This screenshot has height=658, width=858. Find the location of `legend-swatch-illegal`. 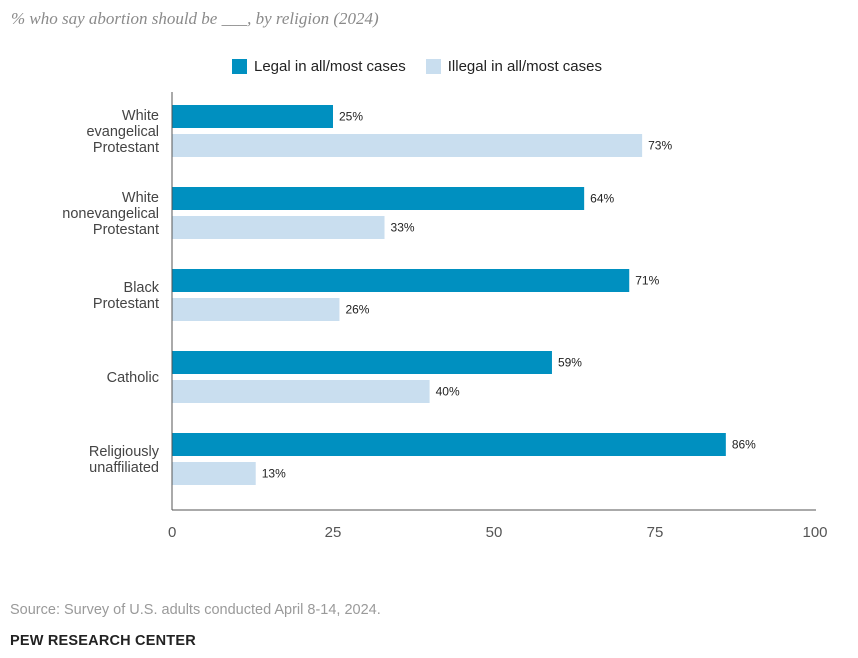

legend-swatch-illegal is located at coordinates (433, 66).